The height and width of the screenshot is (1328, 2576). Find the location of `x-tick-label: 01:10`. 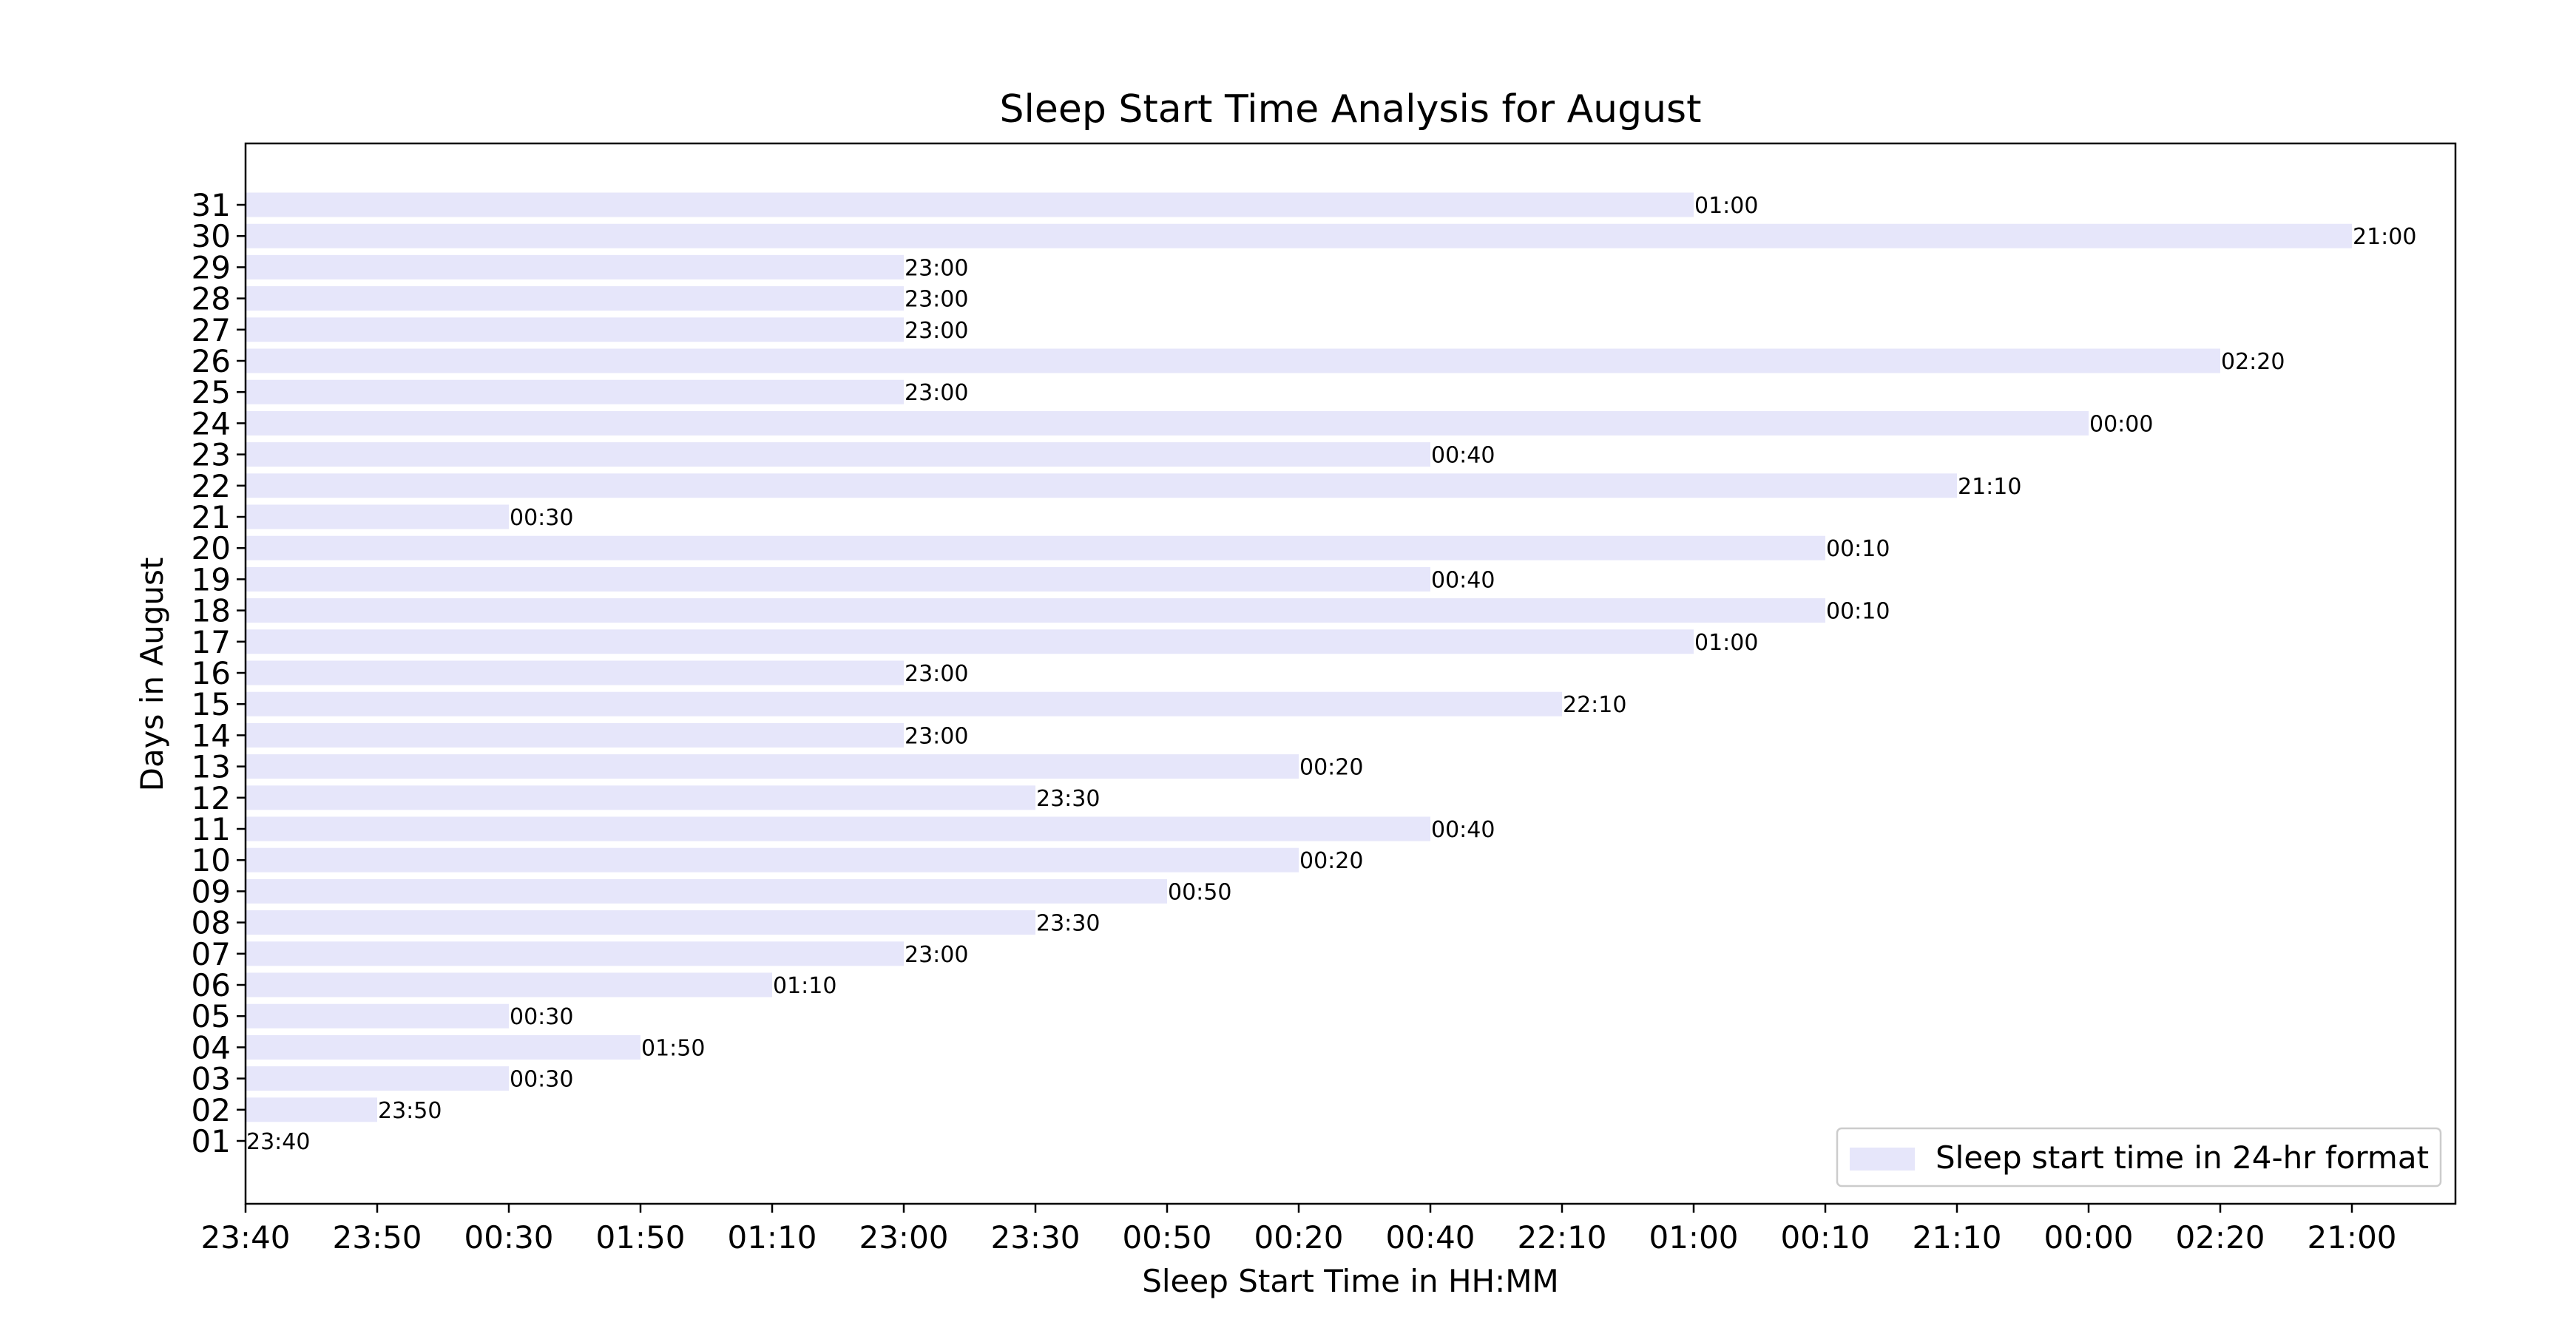

x-tick-label: 01:10 is located at coordinates (772, 1237).